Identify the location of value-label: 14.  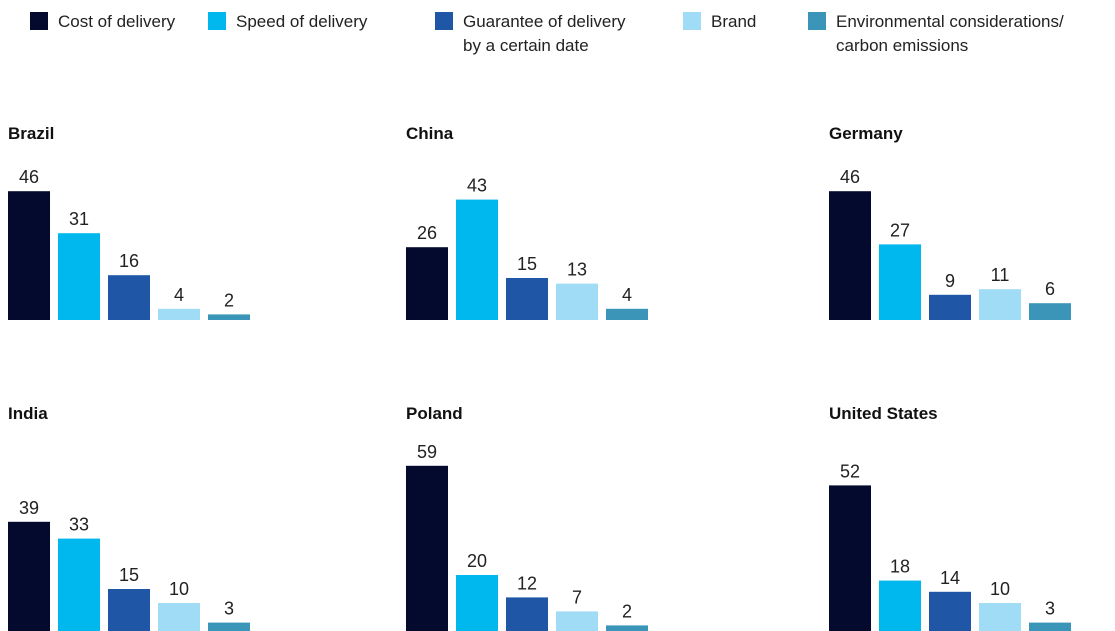
(950, 578).